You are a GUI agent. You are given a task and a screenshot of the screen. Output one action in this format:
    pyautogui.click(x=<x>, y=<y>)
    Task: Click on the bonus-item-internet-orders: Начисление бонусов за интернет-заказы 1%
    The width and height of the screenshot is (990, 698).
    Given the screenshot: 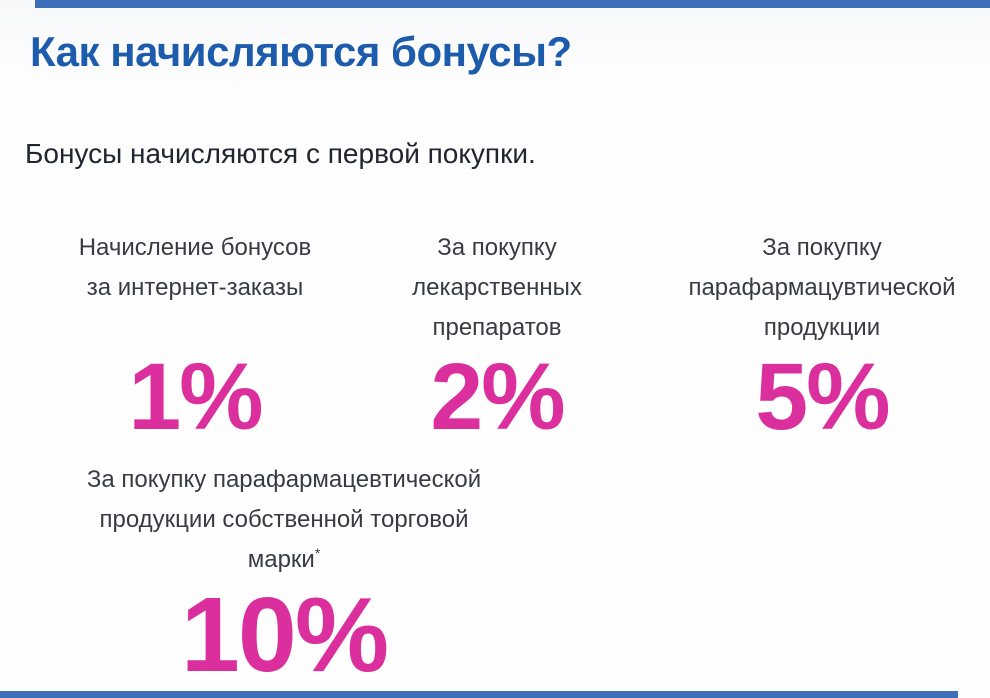 What is the action you would take?
    pyautogui.click(x=195, y=336)
    